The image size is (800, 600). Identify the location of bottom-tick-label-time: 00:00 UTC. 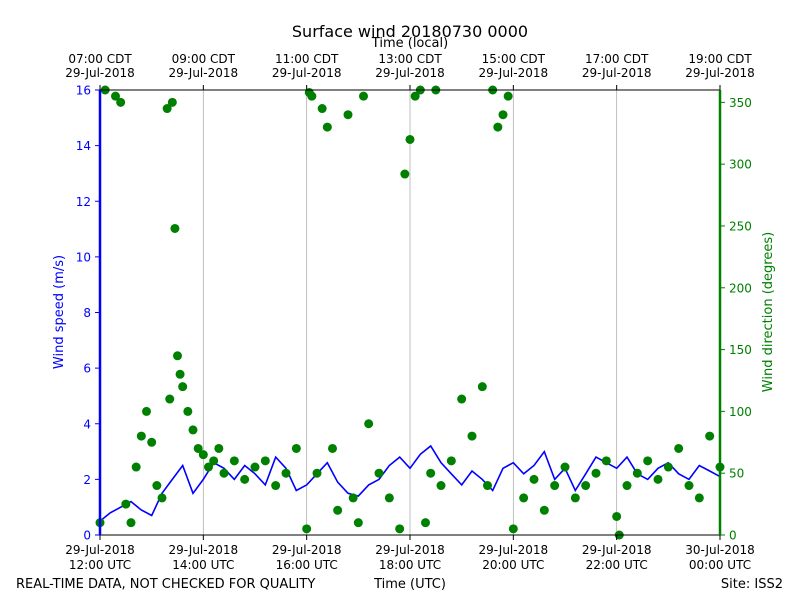
(720, 565).